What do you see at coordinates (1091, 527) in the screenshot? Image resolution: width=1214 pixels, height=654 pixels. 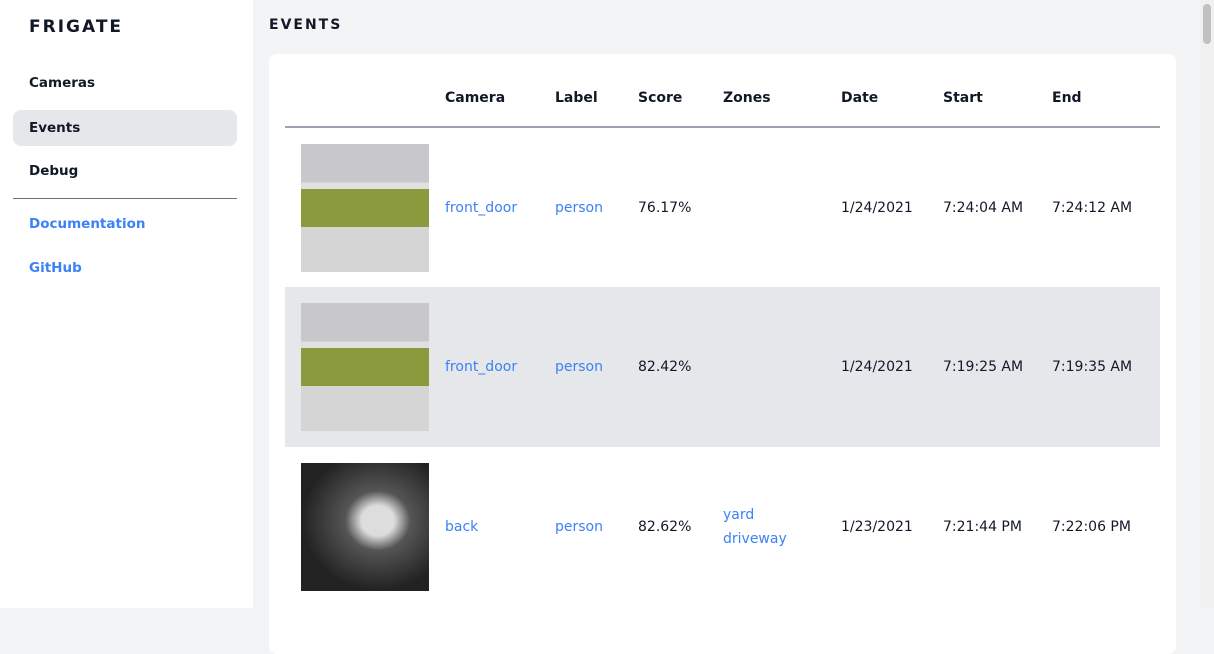 I see `end-time: 7:22:06 PM` at bounding box center [1091, 527].